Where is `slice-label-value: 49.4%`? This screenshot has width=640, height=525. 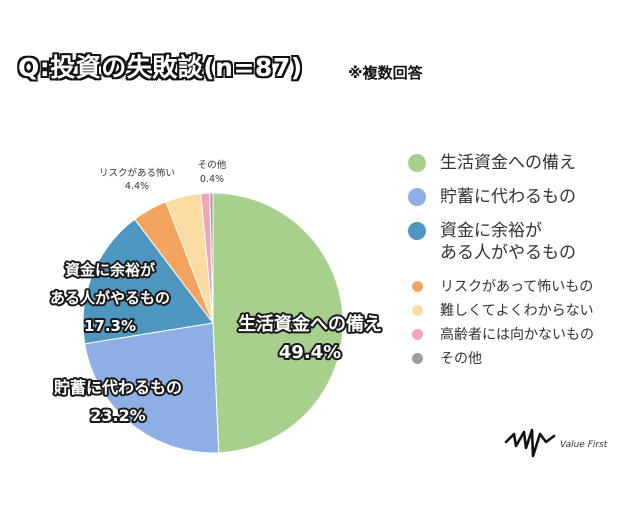 slice-label-value: 49.4% is located at coordinates (310, 352).